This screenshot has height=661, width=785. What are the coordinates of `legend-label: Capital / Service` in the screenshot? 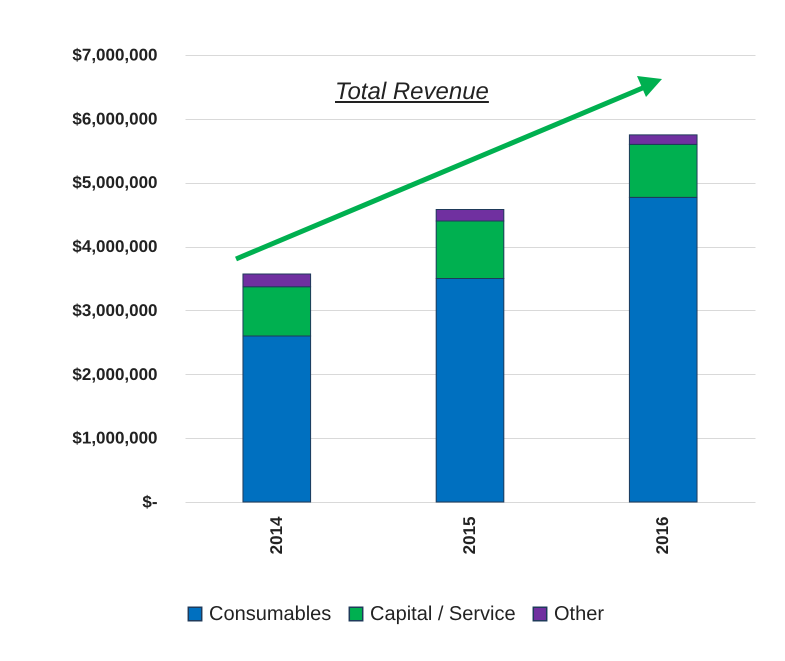 It's located at (443, 614).